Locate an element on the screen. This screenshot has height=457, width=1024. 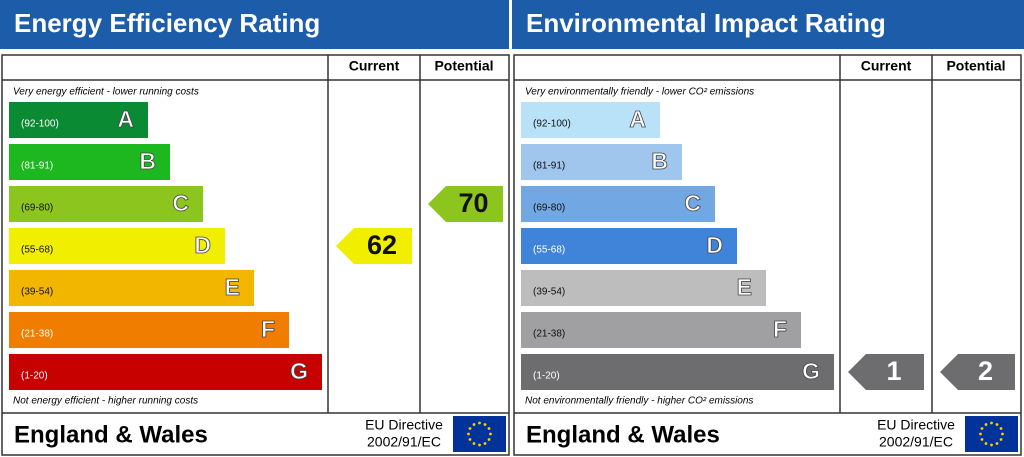
rating-value: 62 is located at coordinates (382, 245).